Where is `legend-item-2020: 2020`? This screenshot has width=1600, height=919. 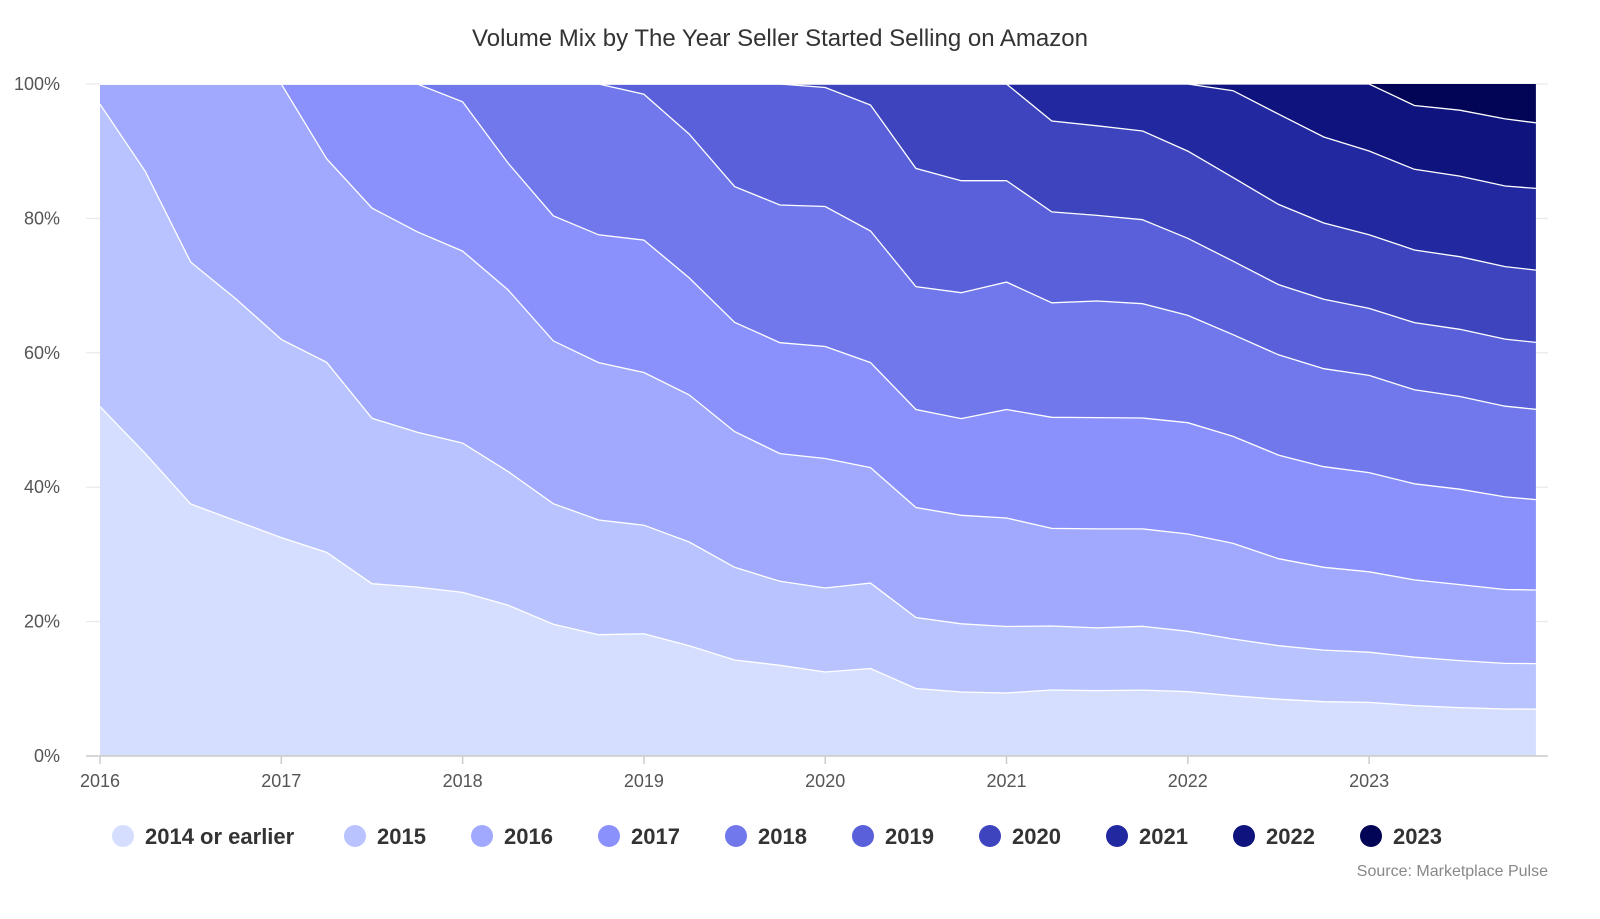 legend-item-2020: 2020 is located at coordinates (1020, 836).